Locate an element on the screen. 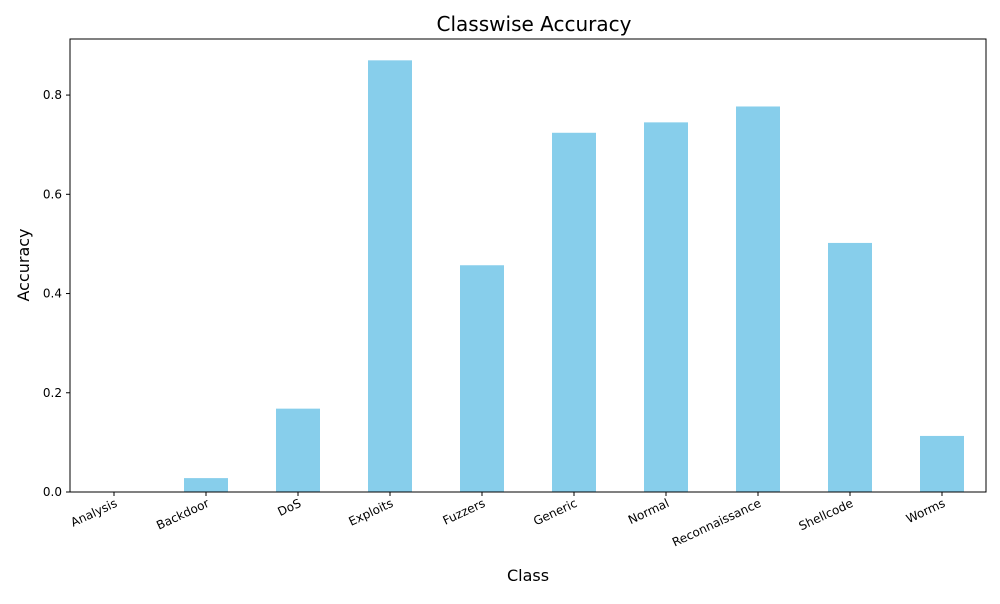 The image size is (1000, 604). x-tick-label: Worms is located at coordinates (925, 511).